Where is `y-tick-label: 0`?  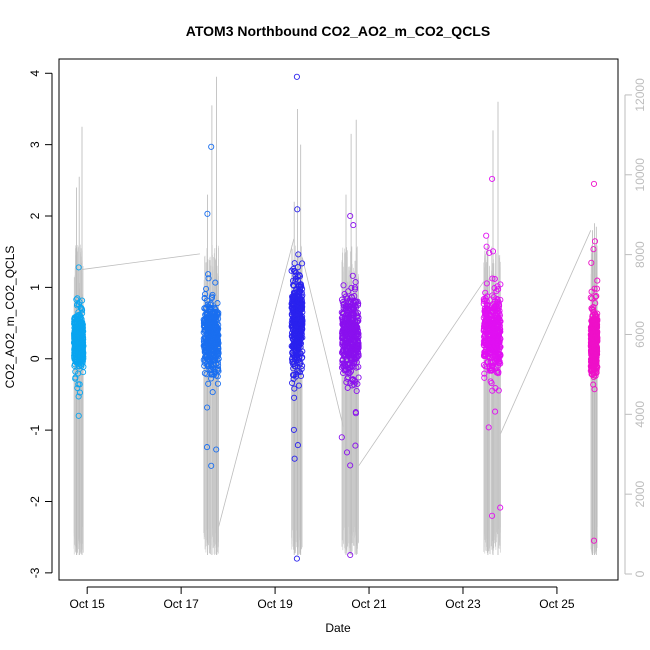
y-tick-label: 0 is located at coordinates (35, 358).